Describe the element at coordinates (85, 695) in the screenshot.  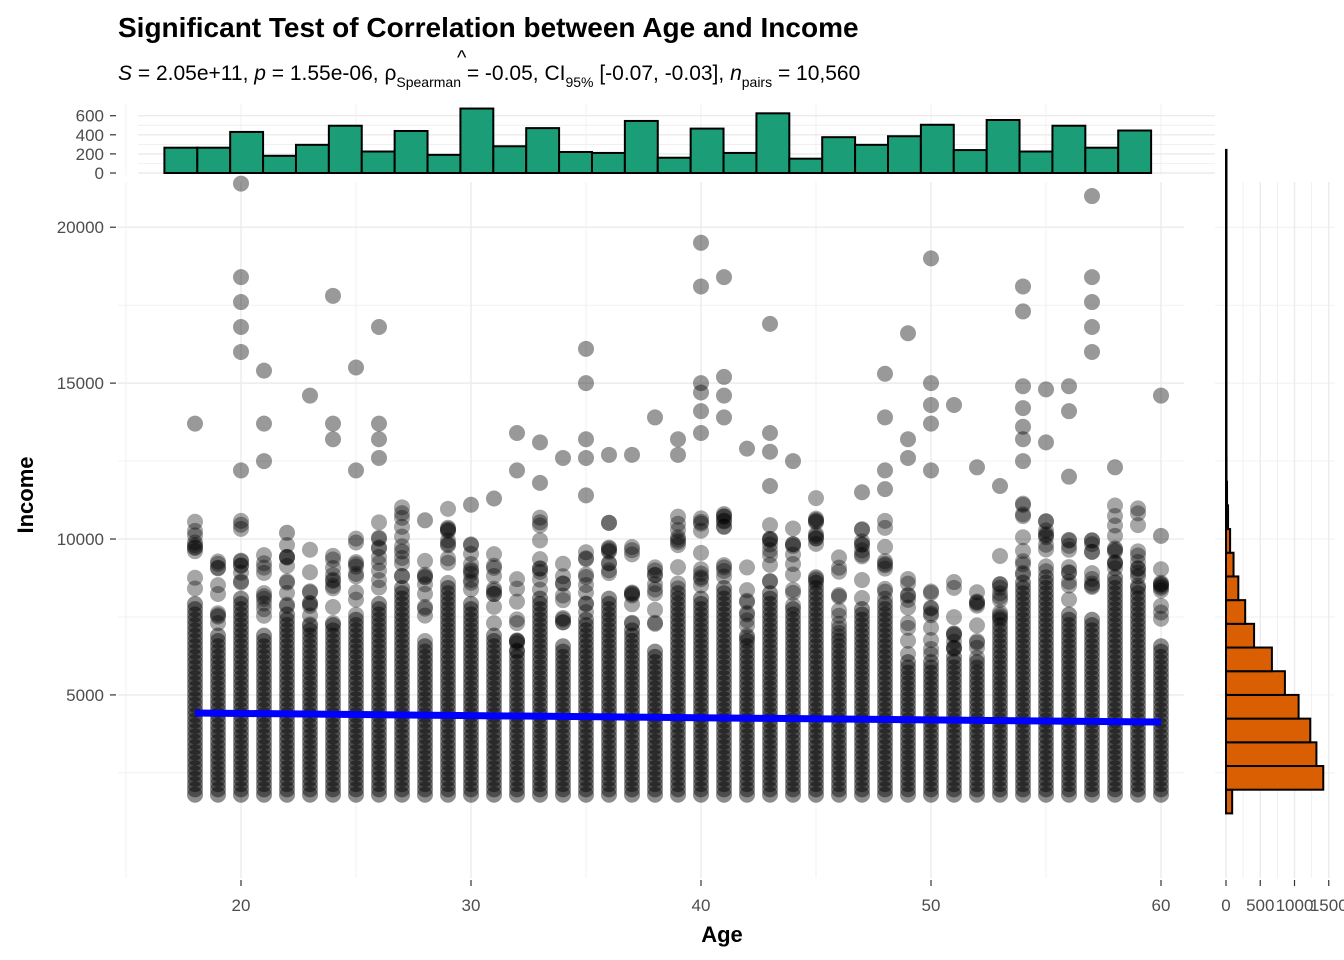
I see `y-tick-label: 5000` at that location.